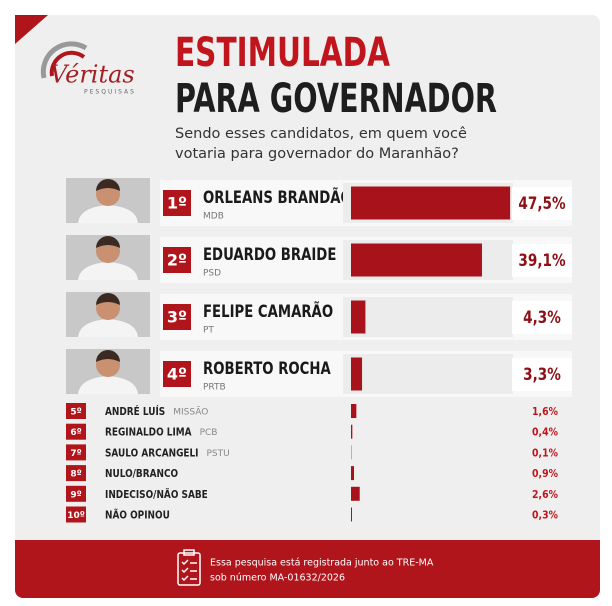  I want to click on candidate-name: ANDRÉ LUÍS, so click(135, 411).